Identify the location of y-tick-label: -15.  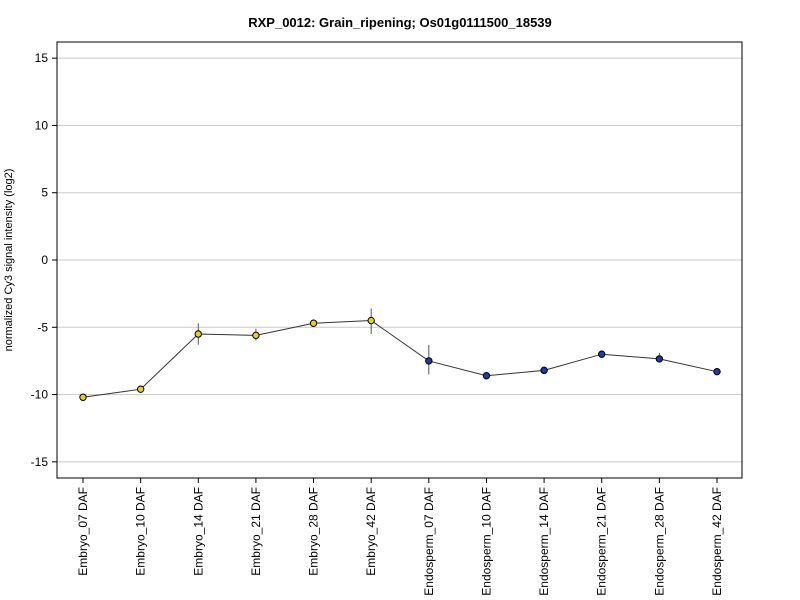
(40, 462).